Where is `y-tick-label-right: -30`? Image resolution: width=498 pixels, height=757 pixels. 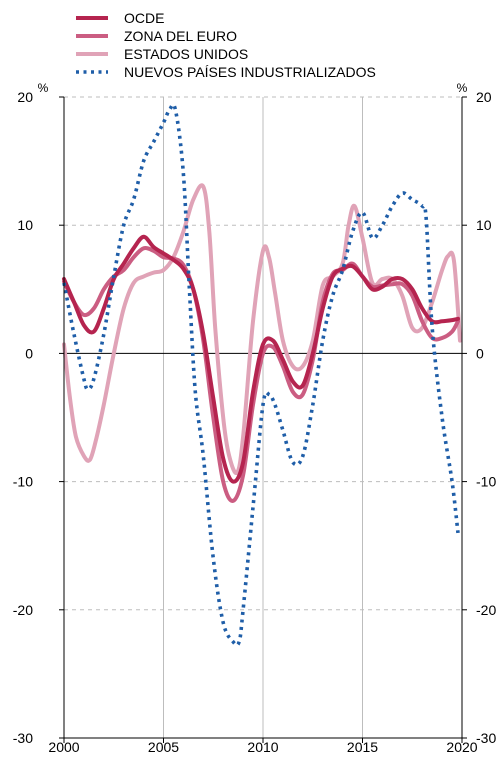
y-tick-label-right: -30 is located at coordinates (486, 738).